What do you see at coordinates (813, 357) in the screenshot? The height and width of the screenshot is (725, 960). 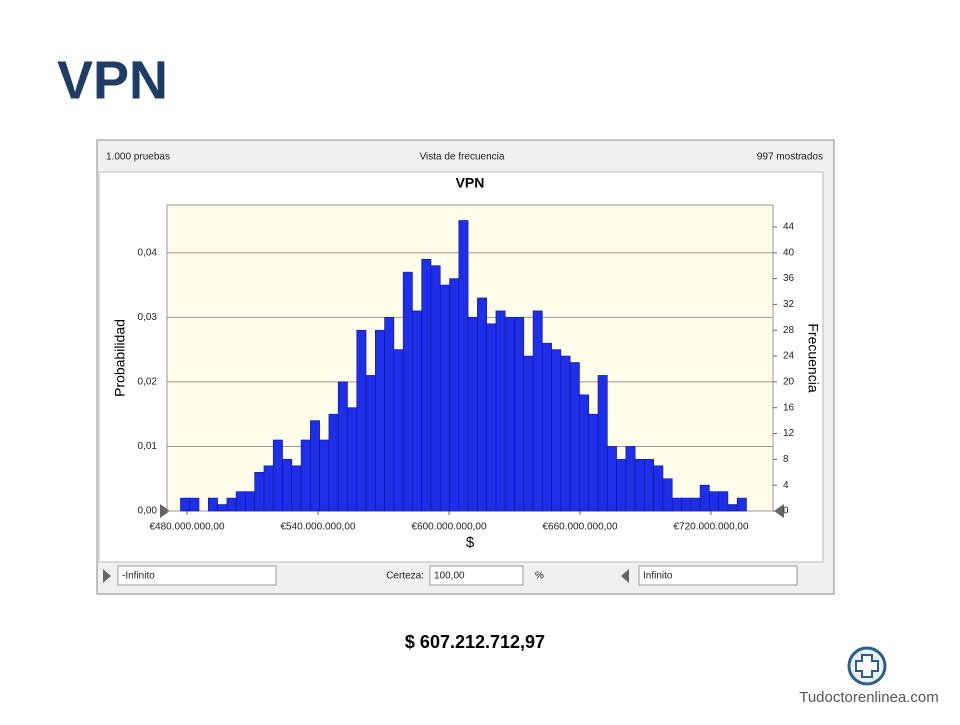 I see `y2-axis-label: Frecuencia` at bounding box center [813, 357].